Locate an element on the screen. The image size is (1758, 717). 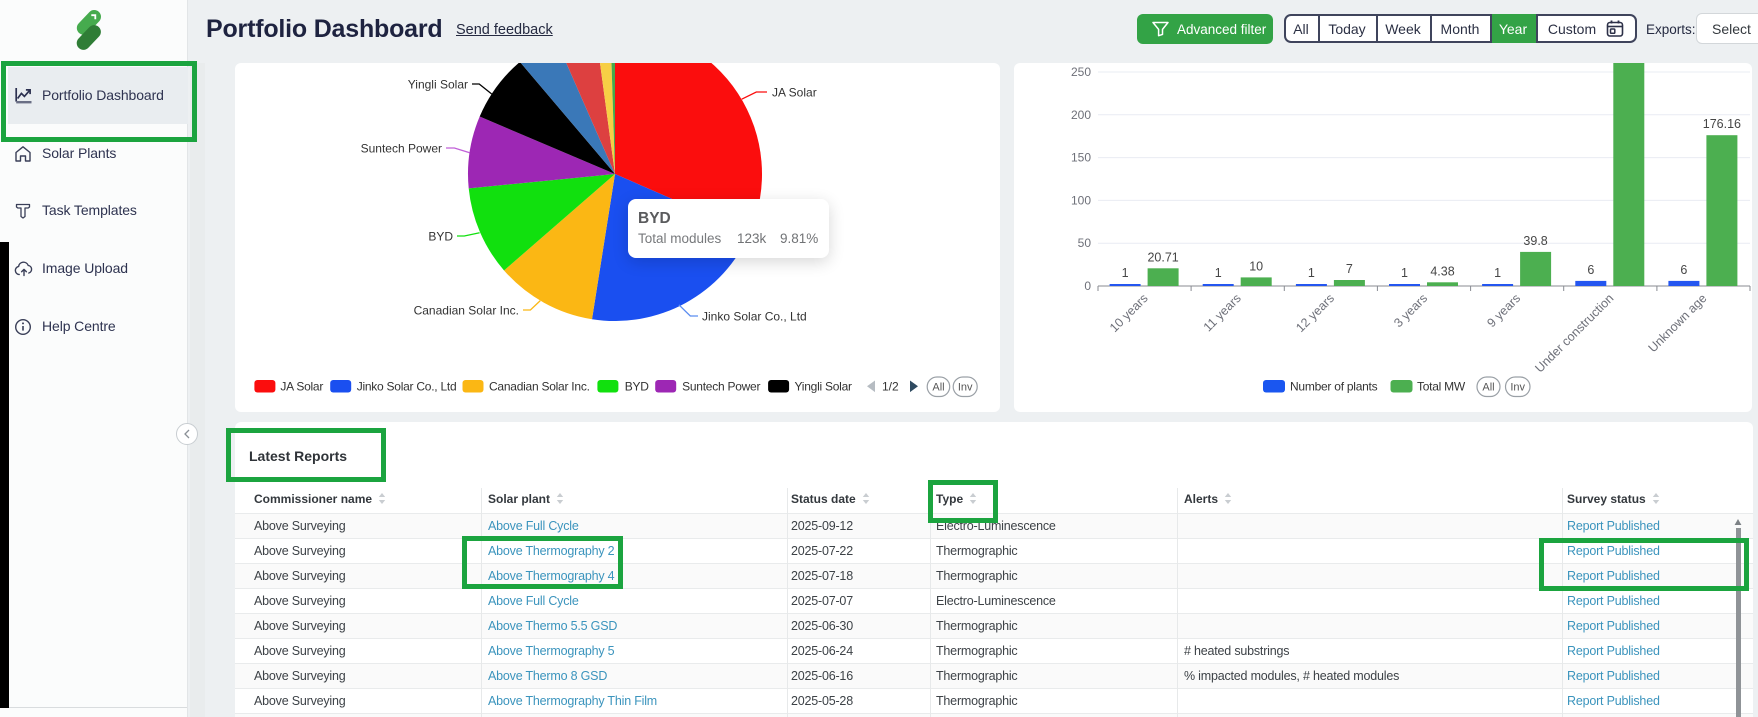
svg-text: 4.38 is located at coordinates (1442, 271).